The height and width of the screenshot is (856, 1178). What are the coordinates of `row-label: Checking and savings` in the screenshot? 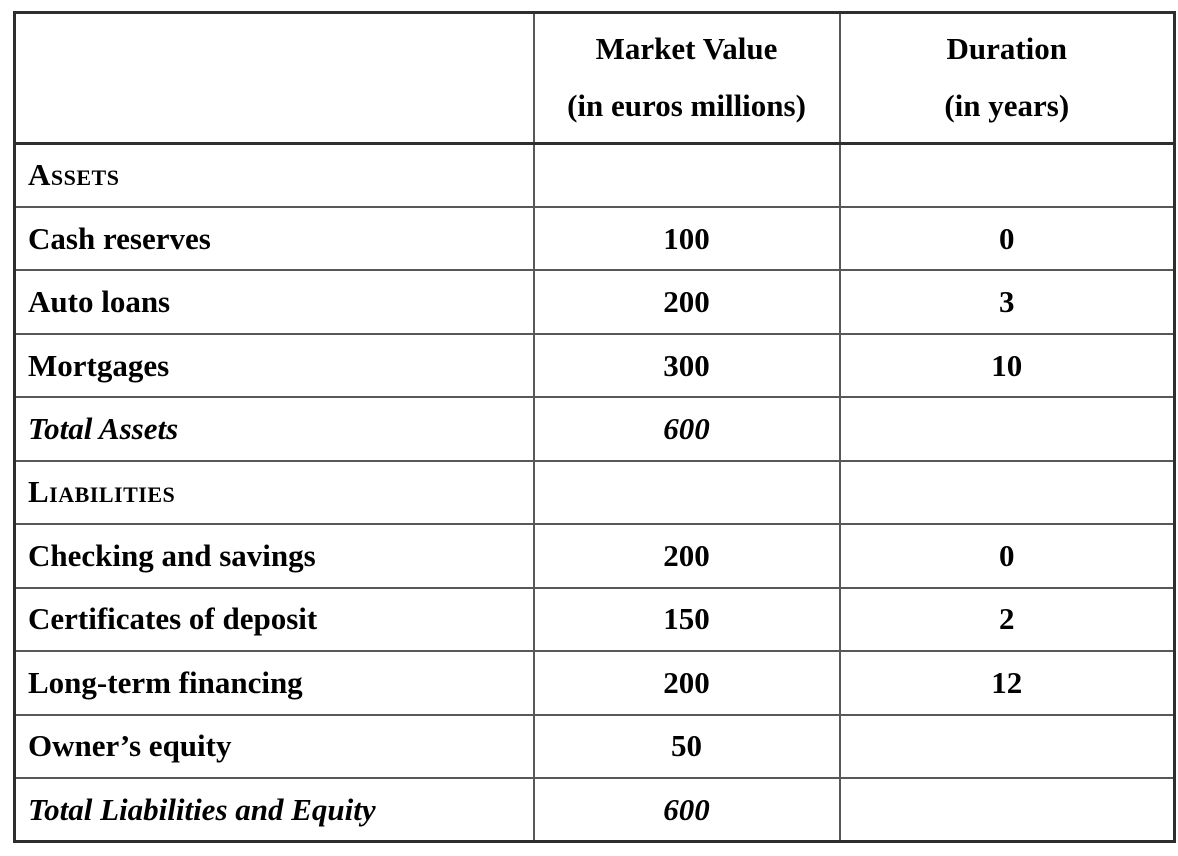 It's located at (274, 556).